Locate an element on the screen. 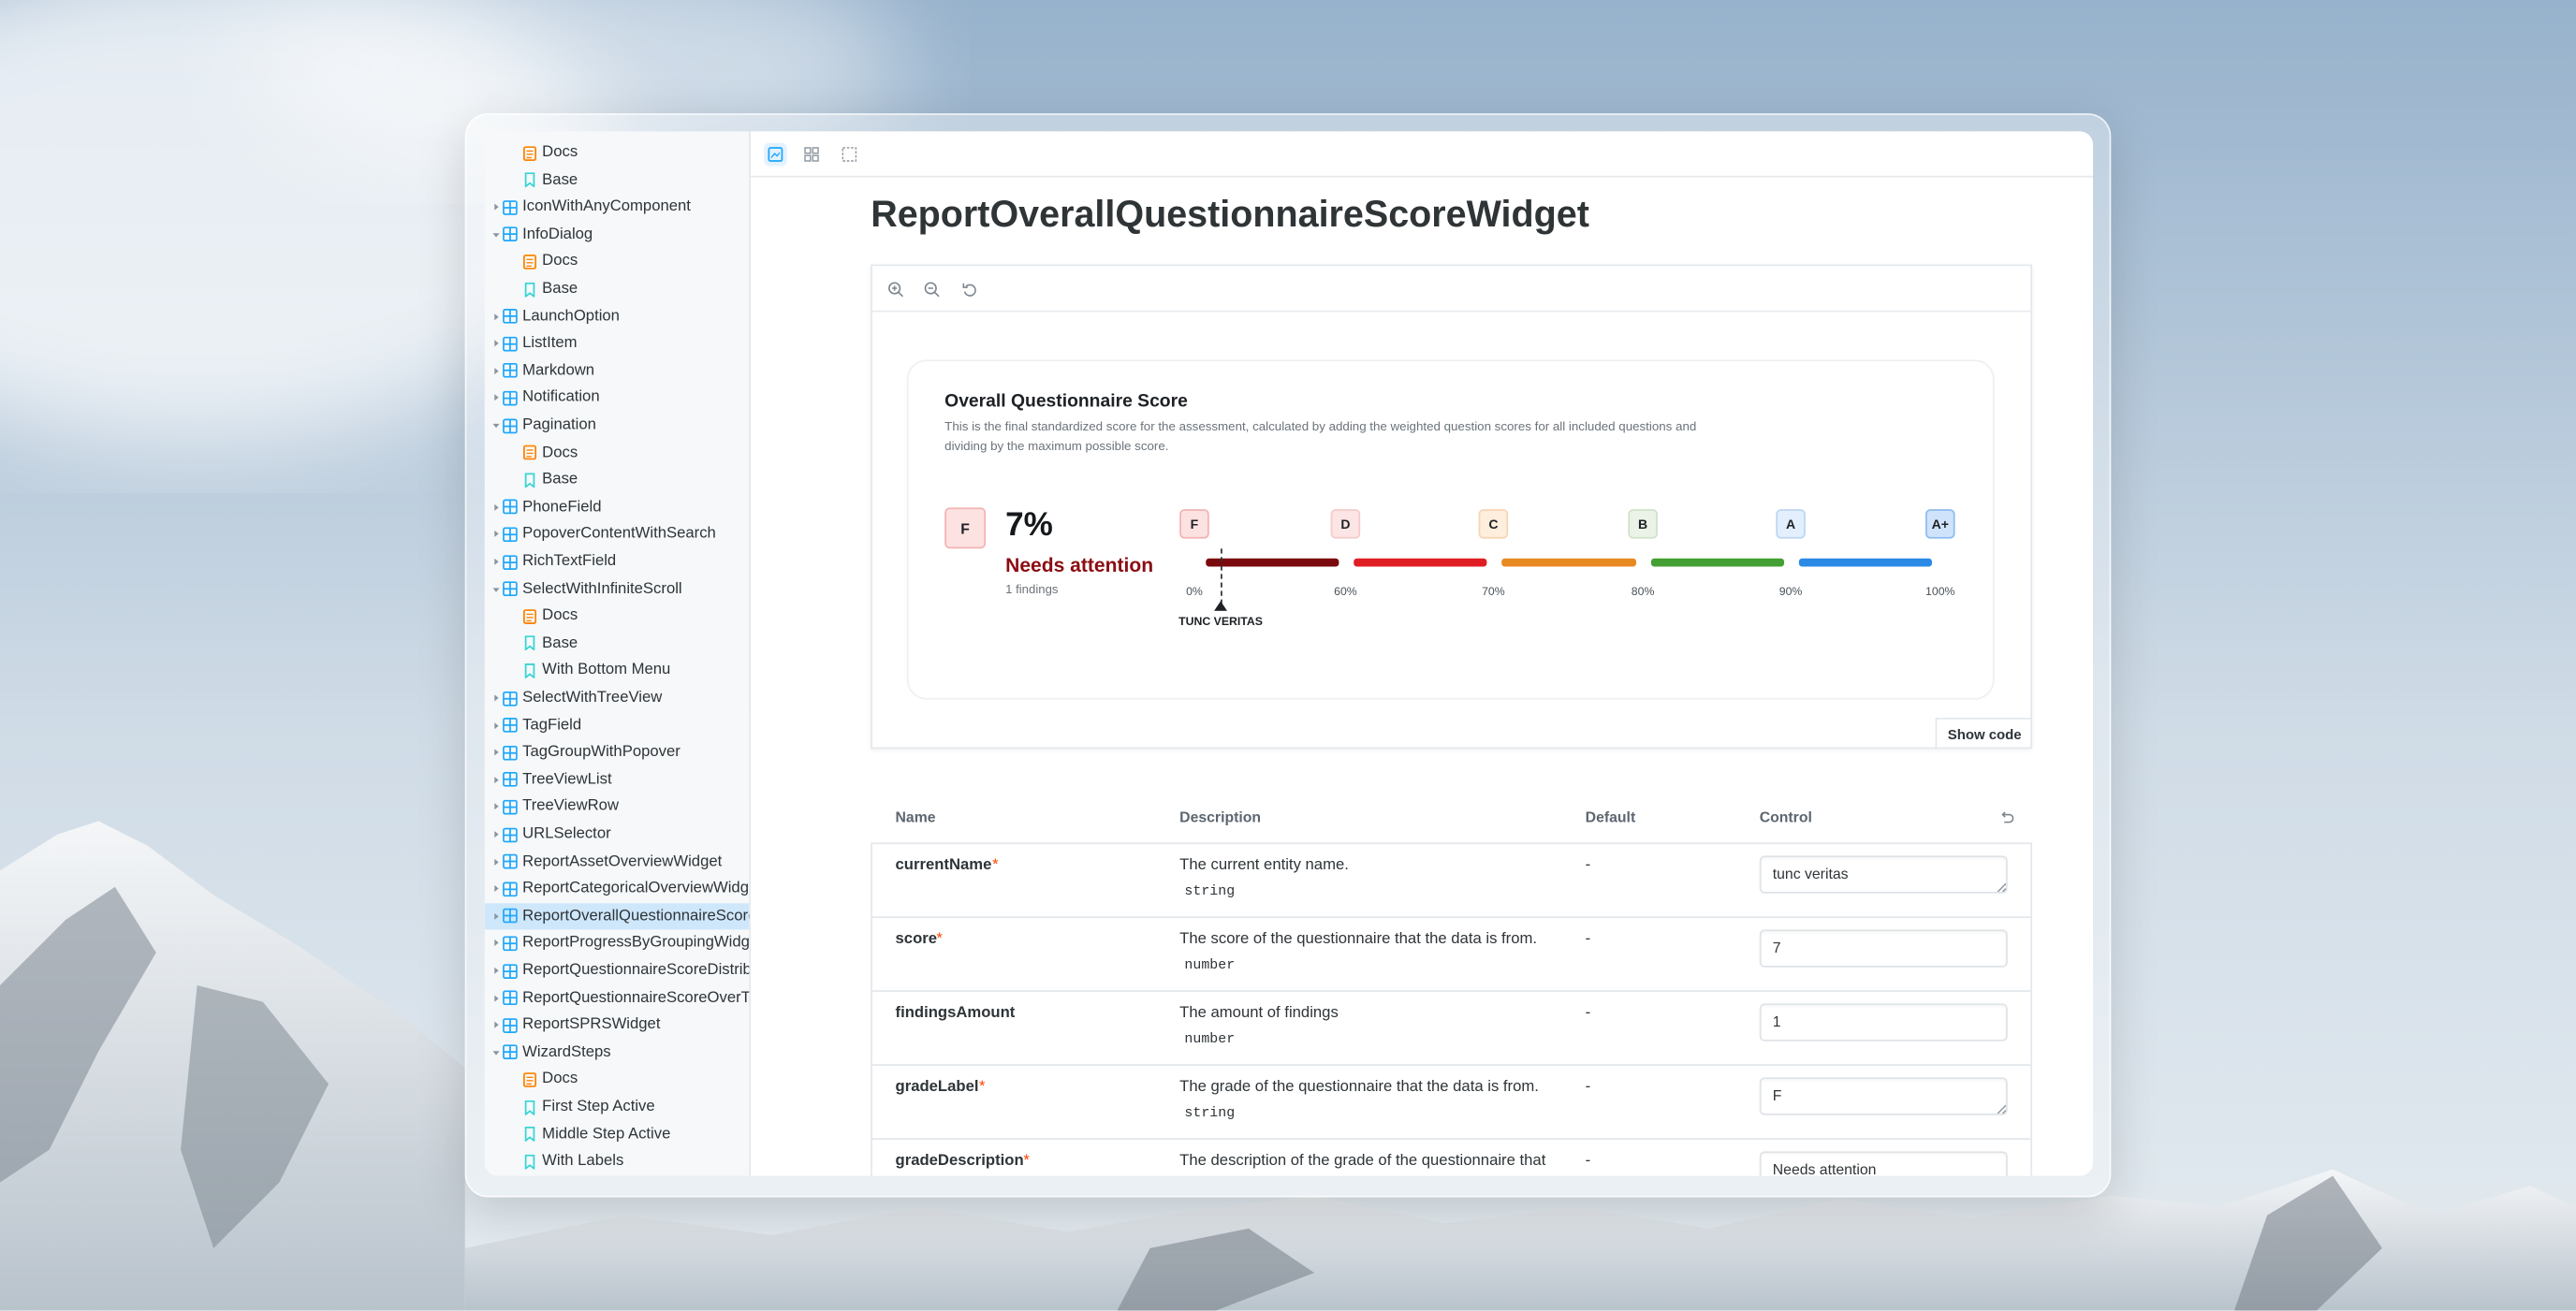  sidebar-item: ReportQuestionnaireScoreDistribu is located at coordinates (636, 970).